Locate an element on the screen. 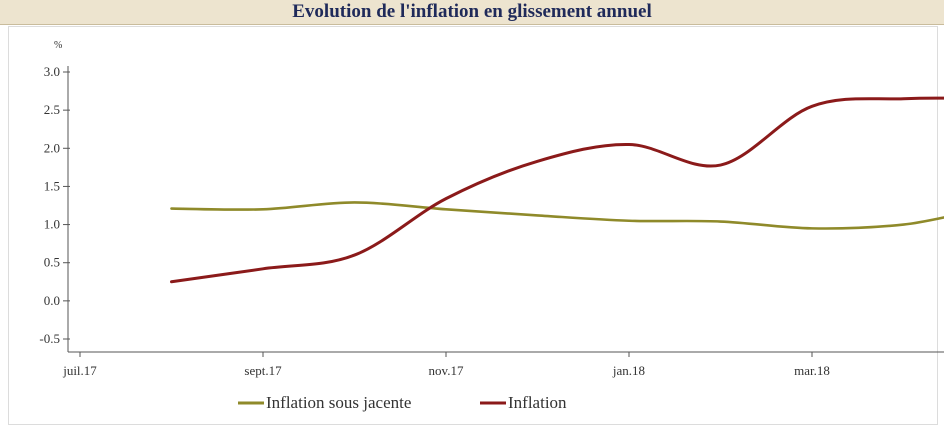 This screenshot has height=429, width=944. series-line-inflation-sous-jacente is located at coordinates (557, 215).